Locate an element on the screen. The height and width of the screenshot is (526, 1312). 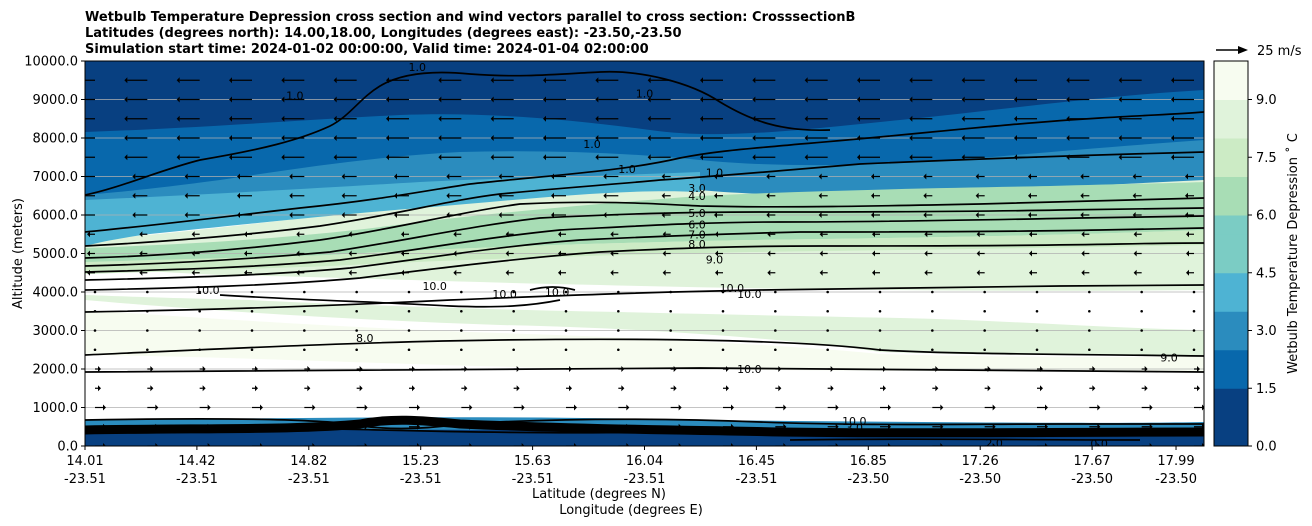
colorbar-segment is located at coordinates (1231, 263).